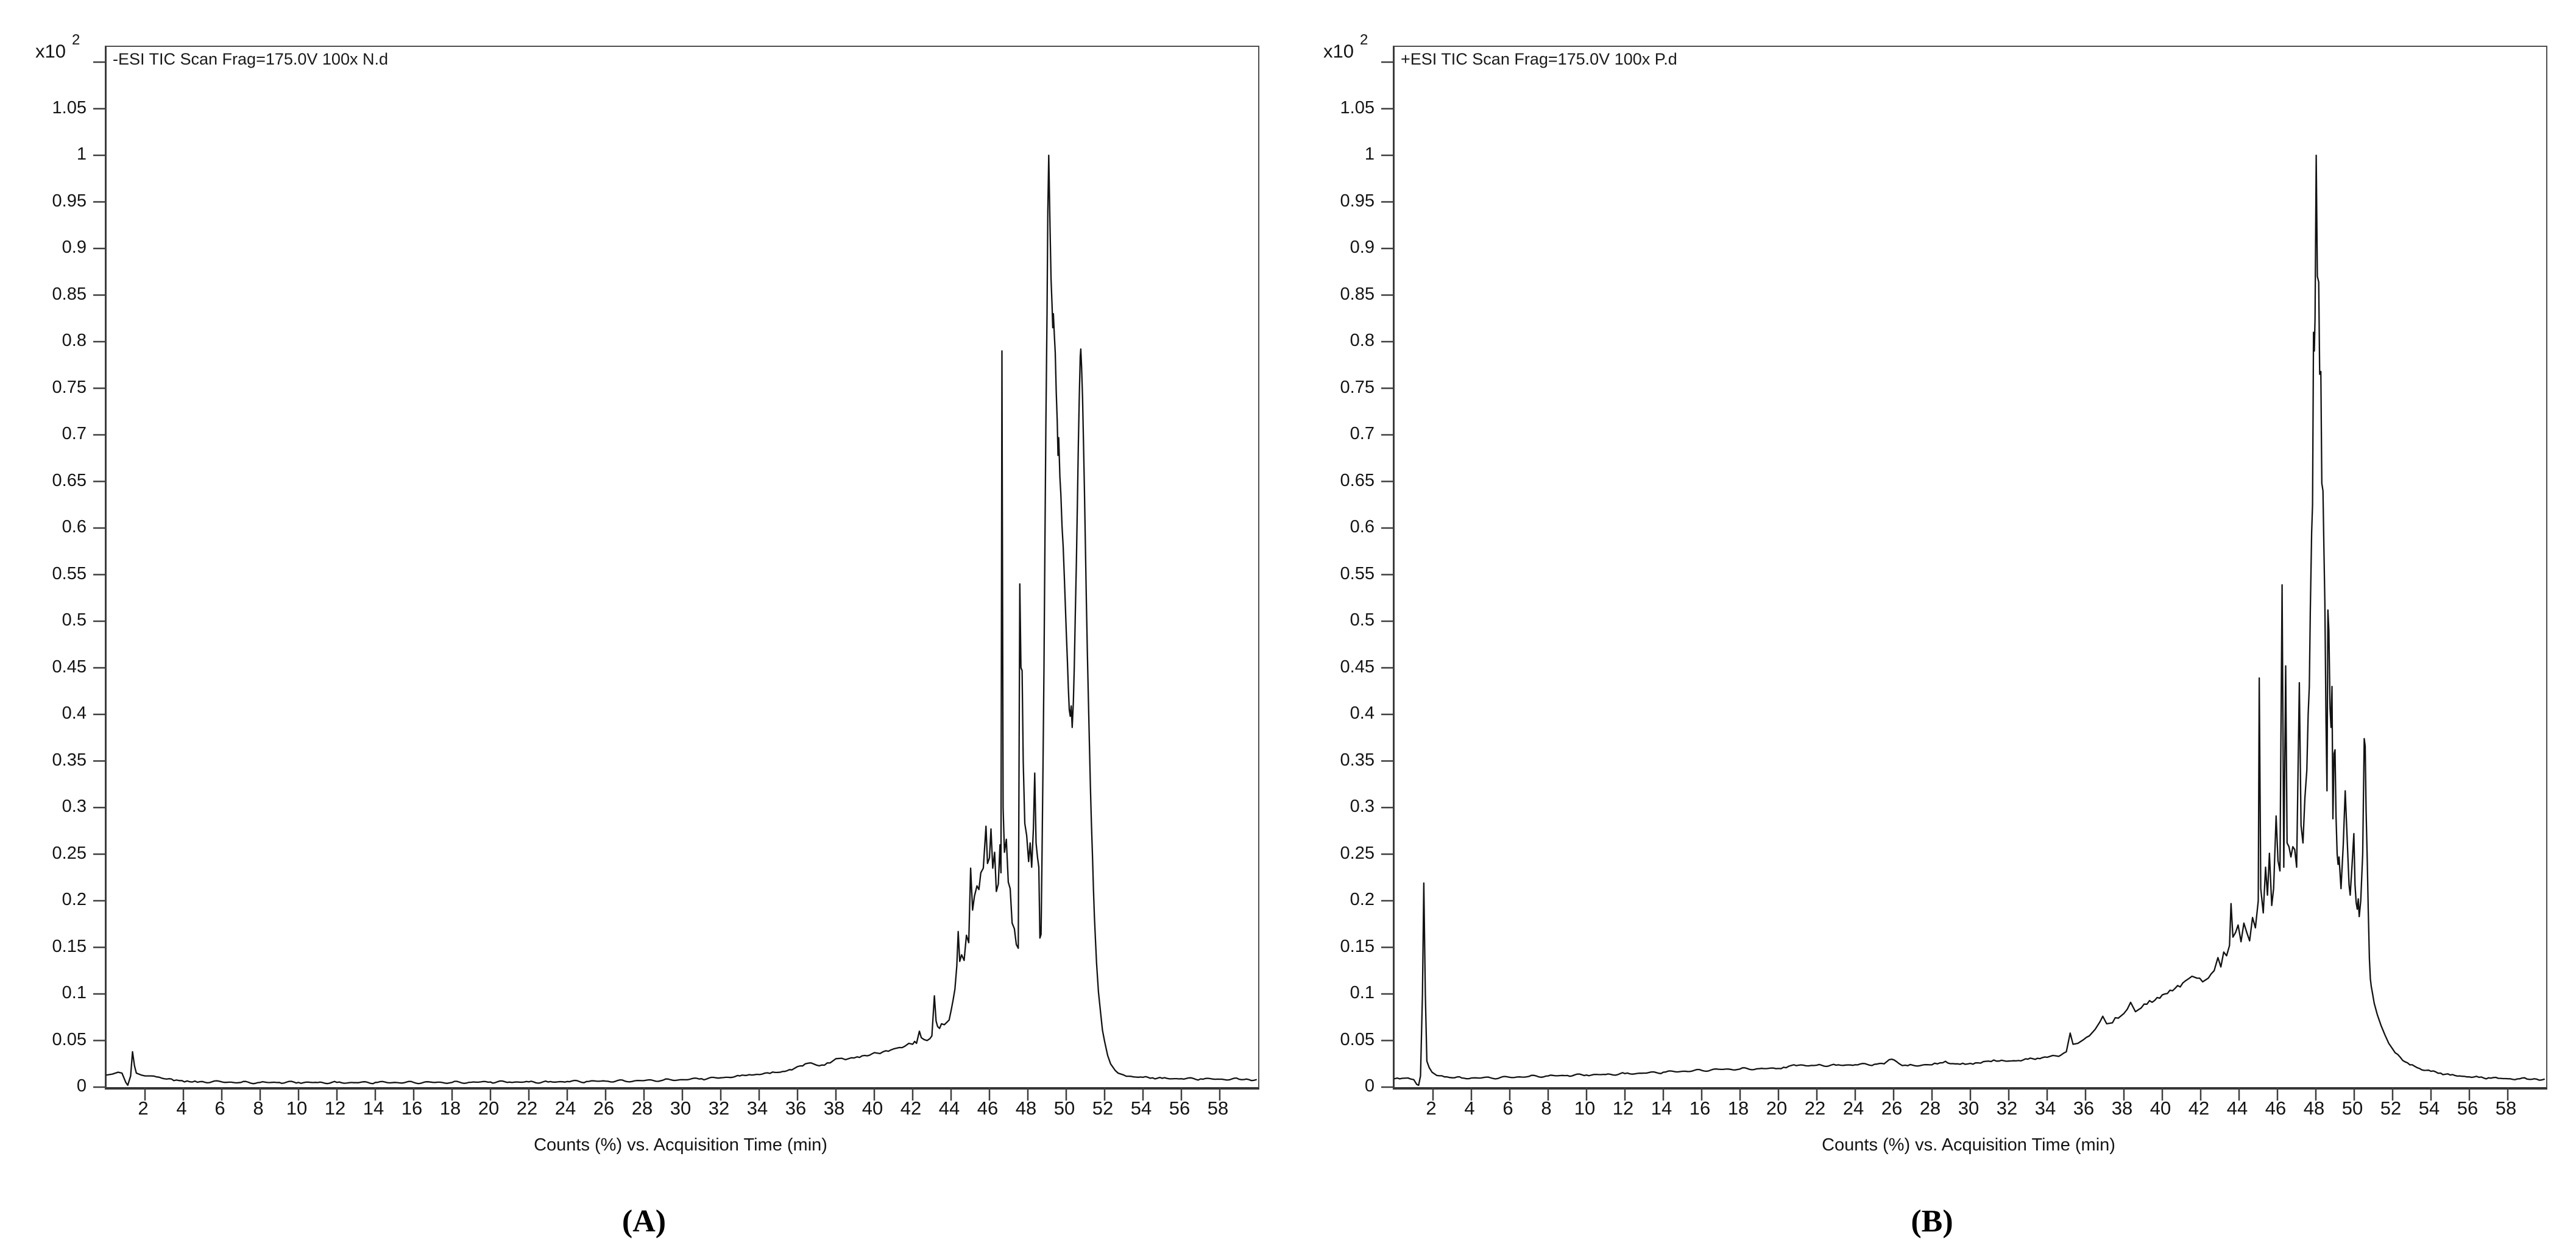 The width and height of the screenshot is (2576, 1254). Describe the element at coordinates (644, 1221) in the screenshot. I see `subfigure-label-a: (A)` at that location.